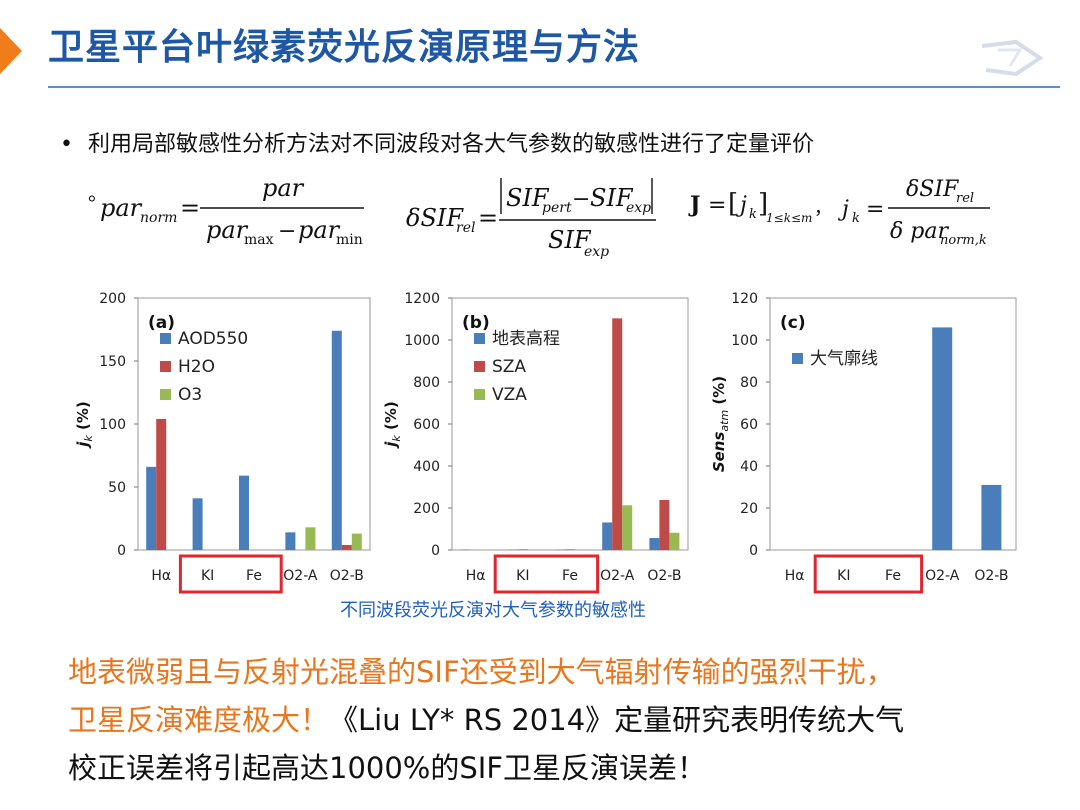 Image resolution: width=1080 pixels, height=810 pixels. Describe the element at coordinates (526, 339) in the screenshot. I see `legend-label: 地表高程` at that location.